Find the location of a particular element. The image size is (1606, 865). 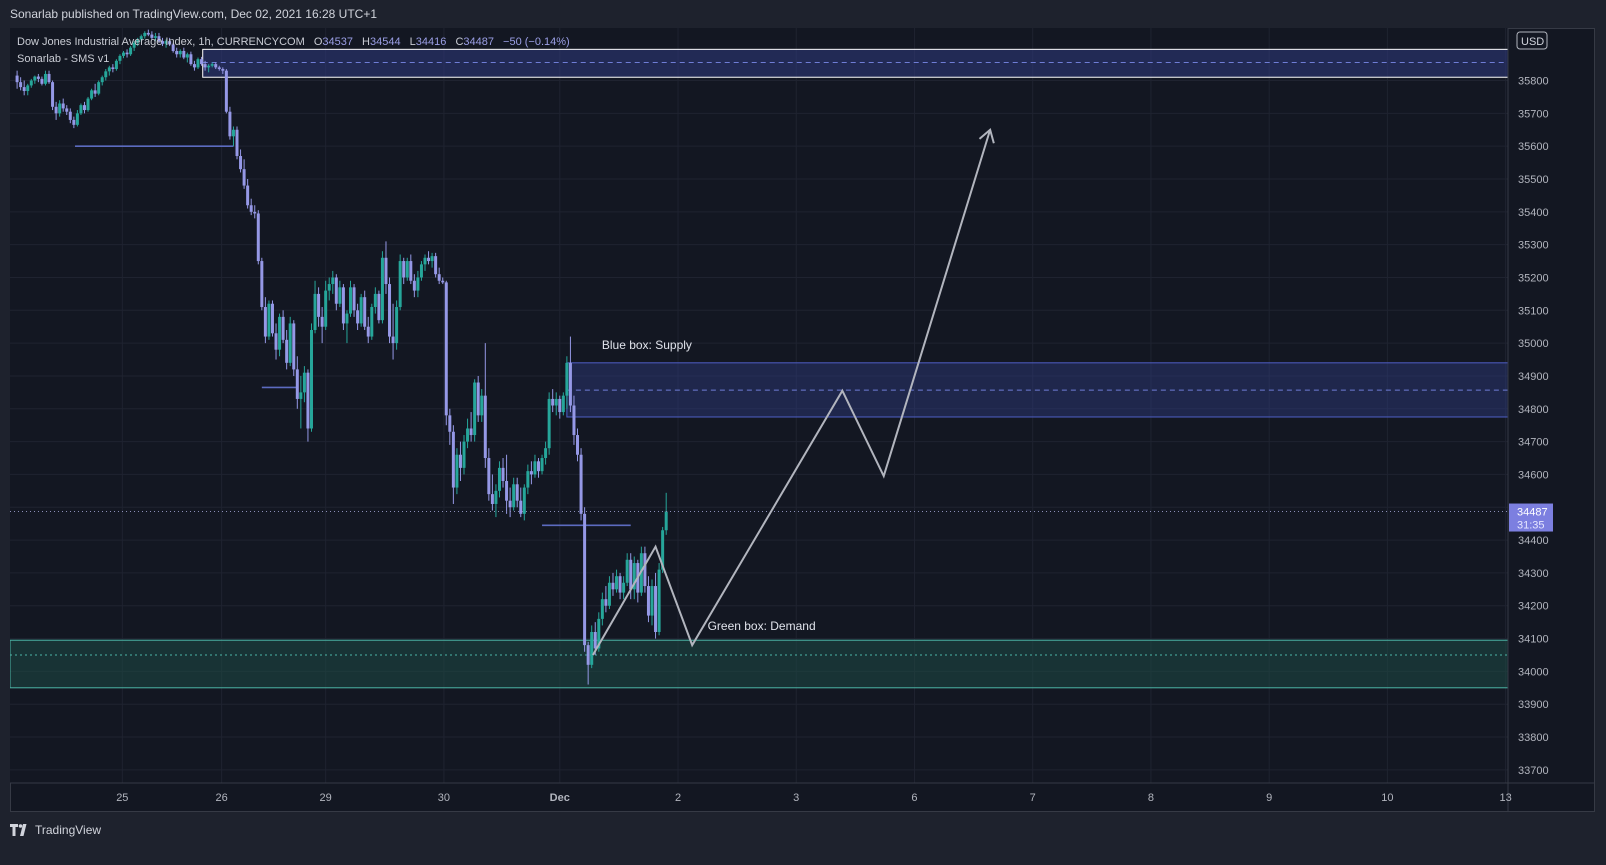

currency-badge-frame is located at coordinates (1532, 40).